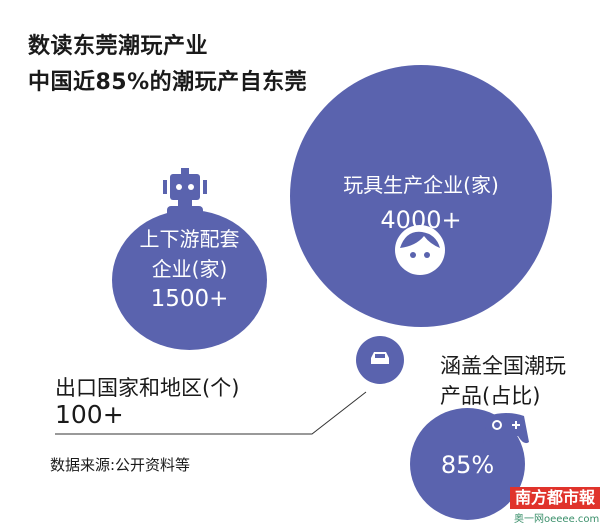 The width and height of the screenshot is (600, 525). What do you see at coordinates (420, 250) in the screenshot?
I see `face-icon` at bounding box center [420, 250].